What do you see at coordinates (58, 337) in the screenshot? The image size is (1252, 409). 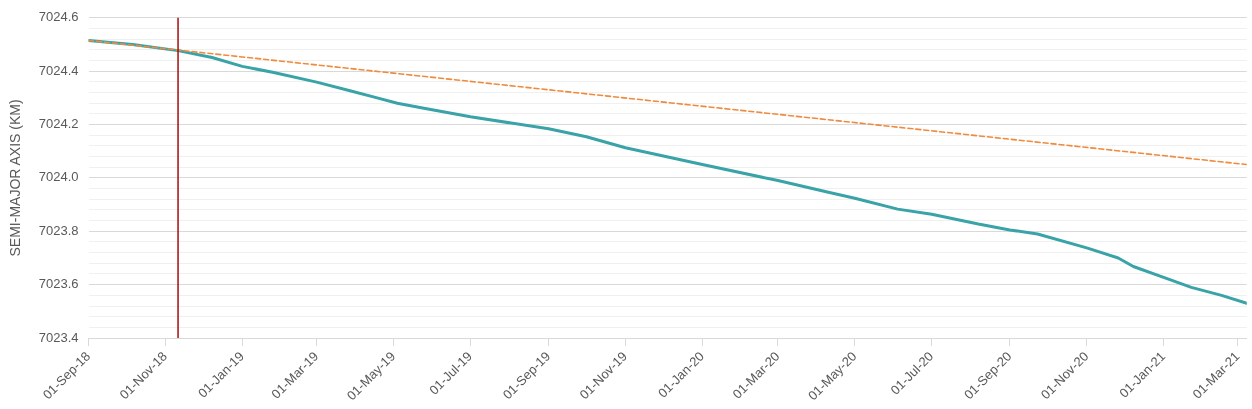 I see `y-tick-label: 7023.4` at bounding box center [58, 337].